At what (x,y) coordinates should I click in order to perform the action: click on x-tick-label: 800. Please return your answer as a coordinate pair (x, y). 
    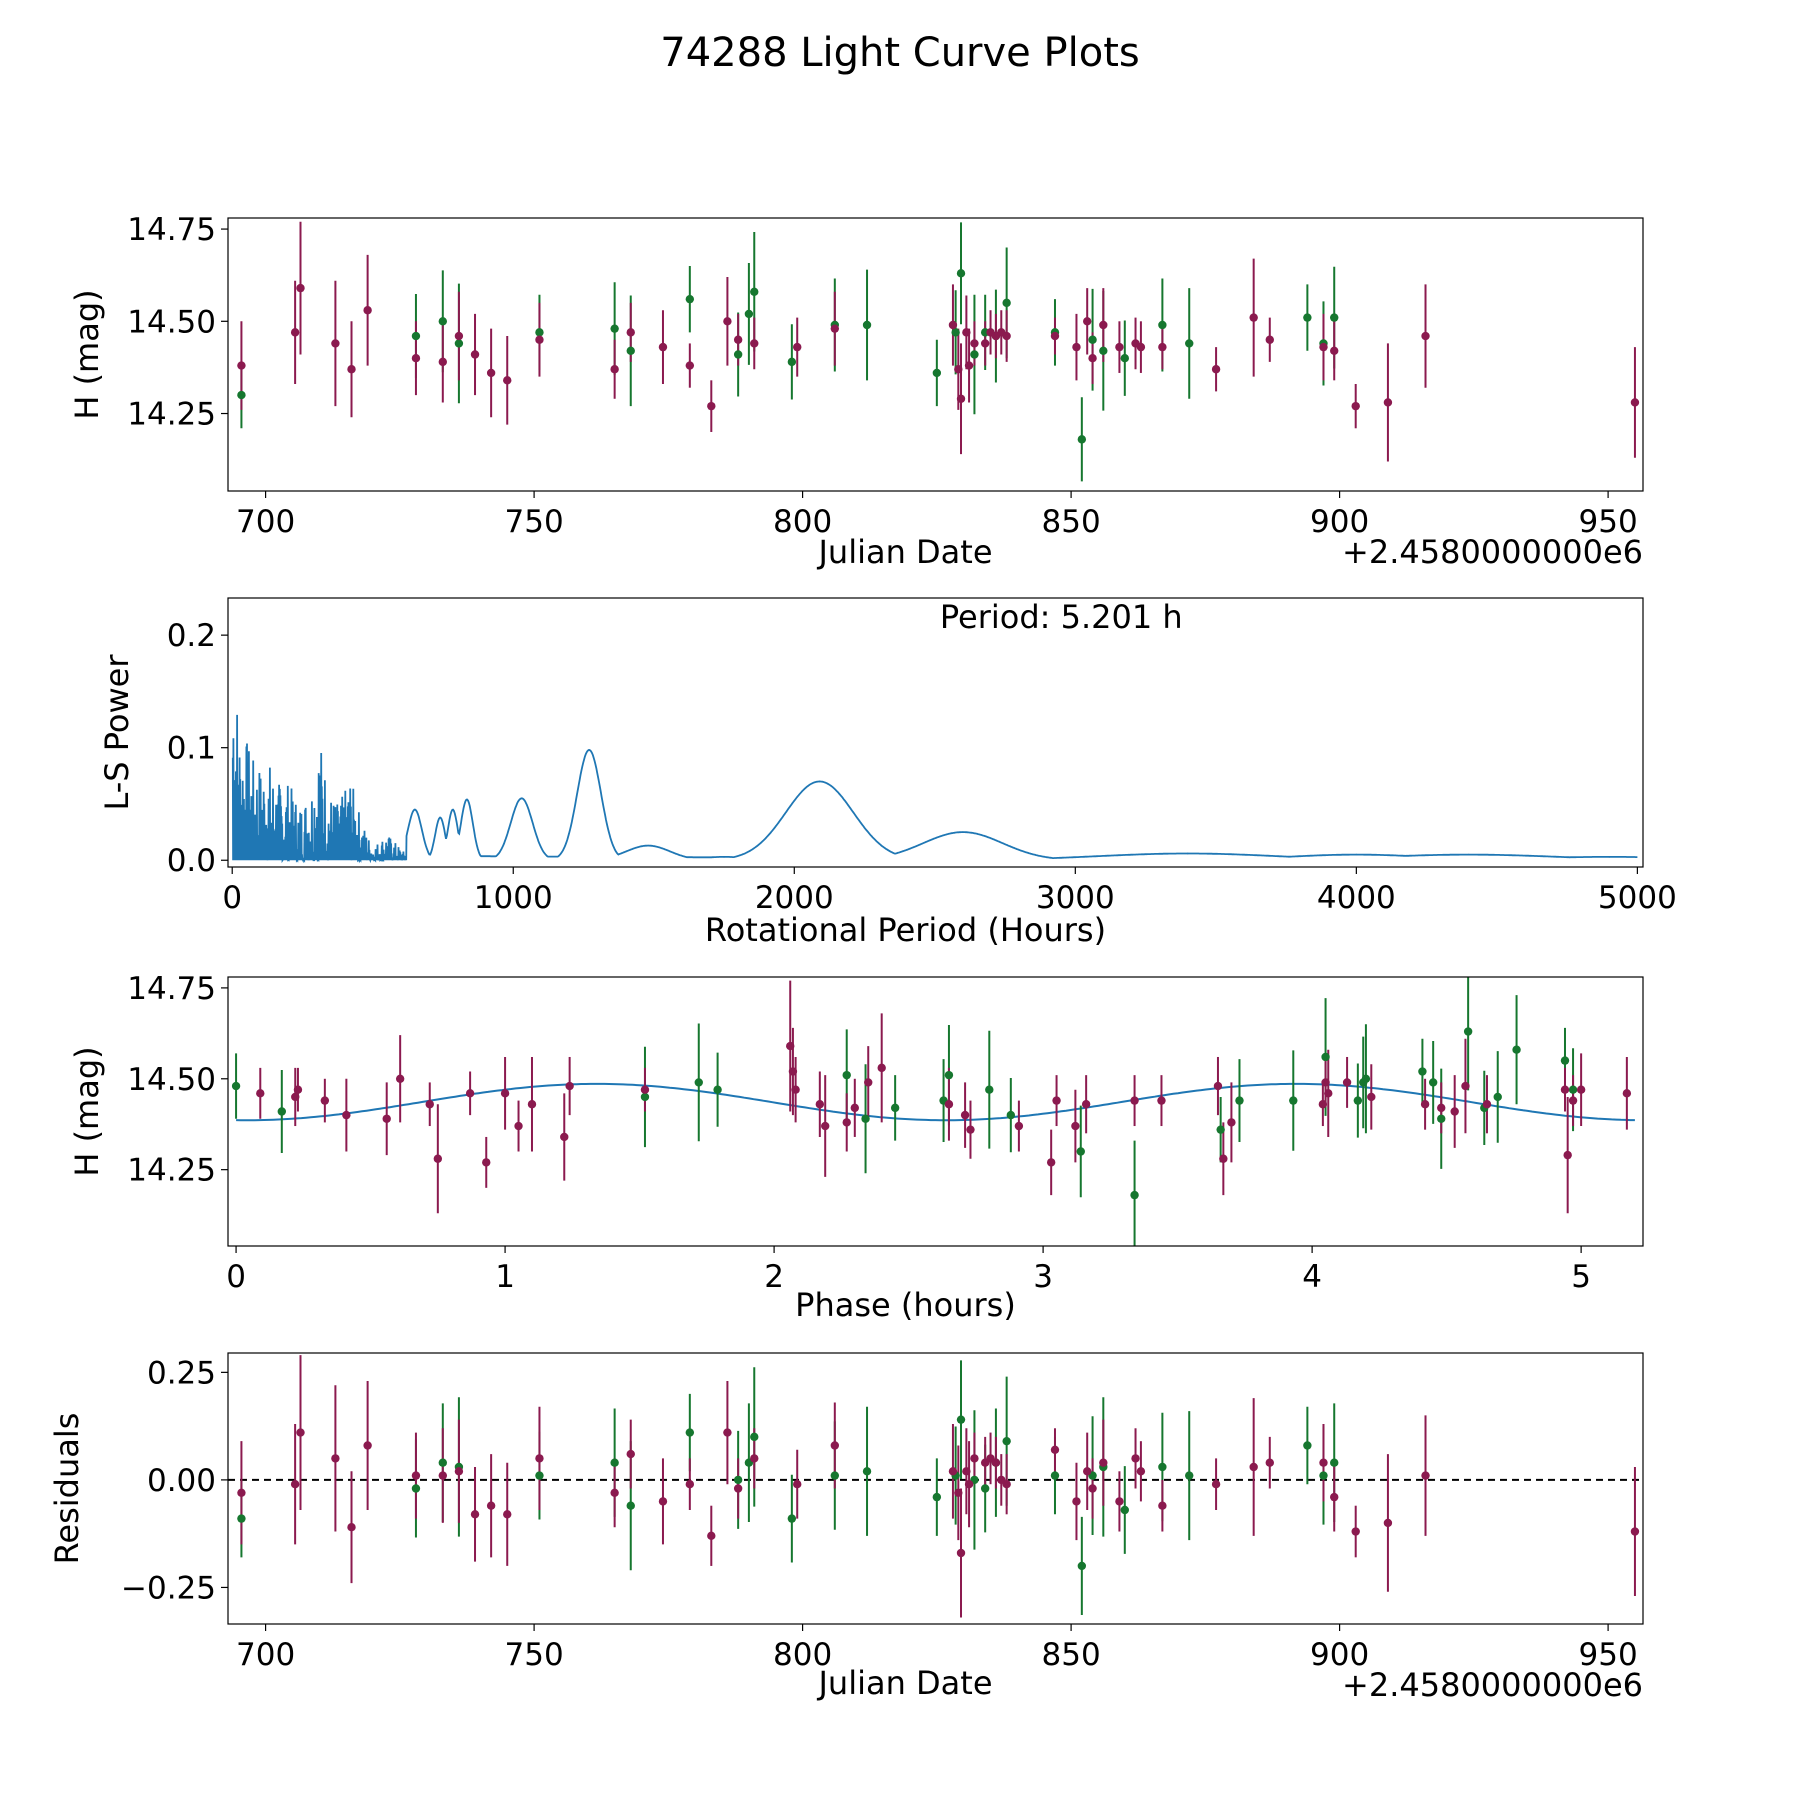
    Looking at the image, I should click on (802, 1655).